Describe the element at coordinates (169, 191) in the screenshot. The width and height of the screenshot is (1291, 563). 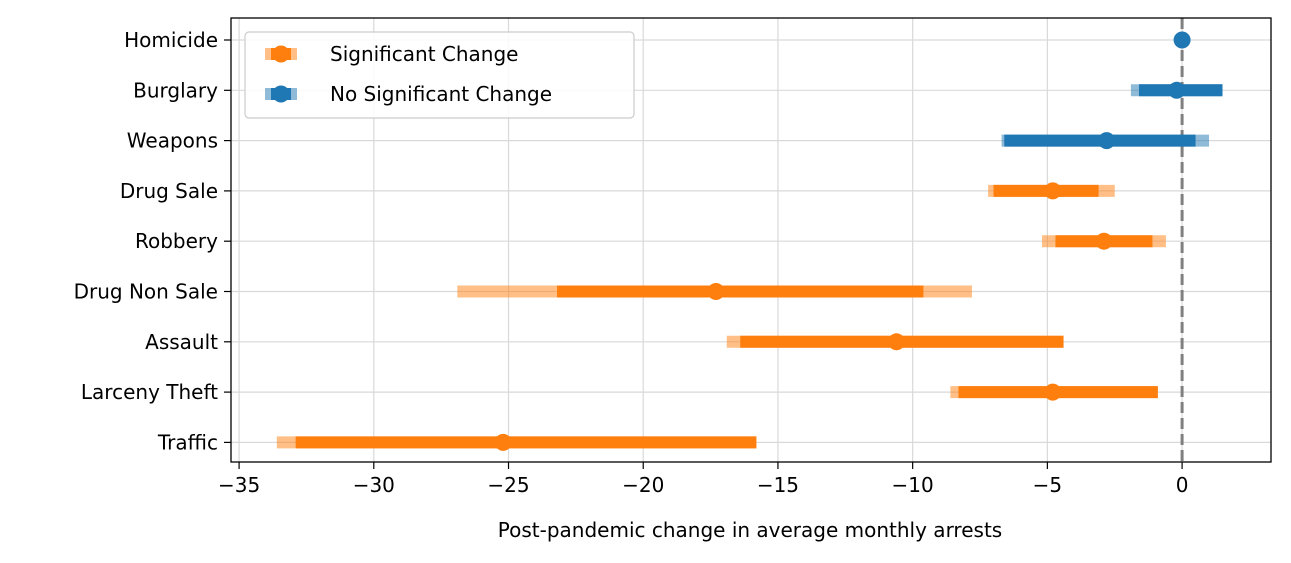
I see `y-tick-label: Drug Sale` at that location.